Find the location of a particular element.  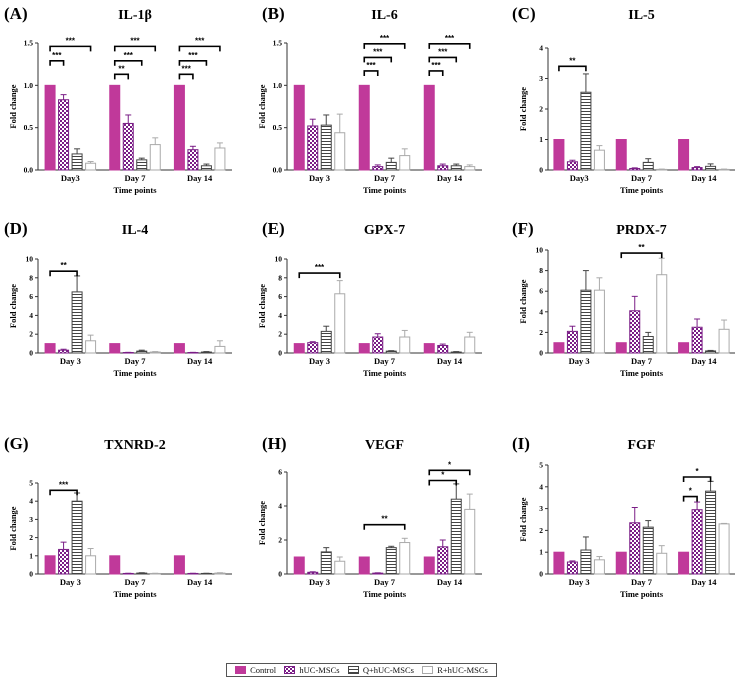

x-category-label: Day 14 is located at coordinates (704, 178).